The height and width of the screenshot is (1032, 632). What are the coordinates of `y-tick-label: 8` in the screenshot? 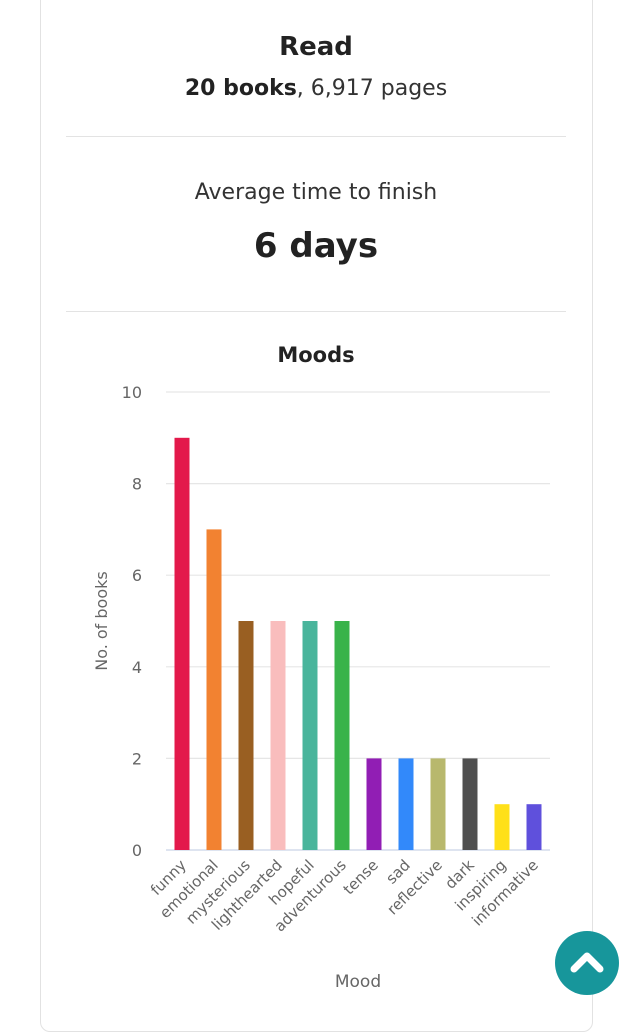 It's located at (137, 484).